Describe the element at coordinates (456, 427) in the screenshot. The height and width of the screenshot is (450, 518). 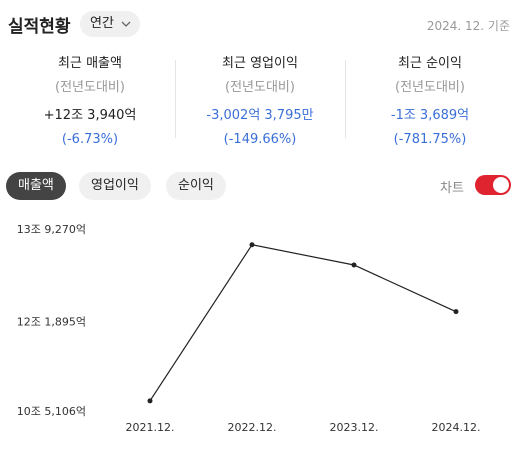
I see `x-tick-label: 2024.12.` at that location.